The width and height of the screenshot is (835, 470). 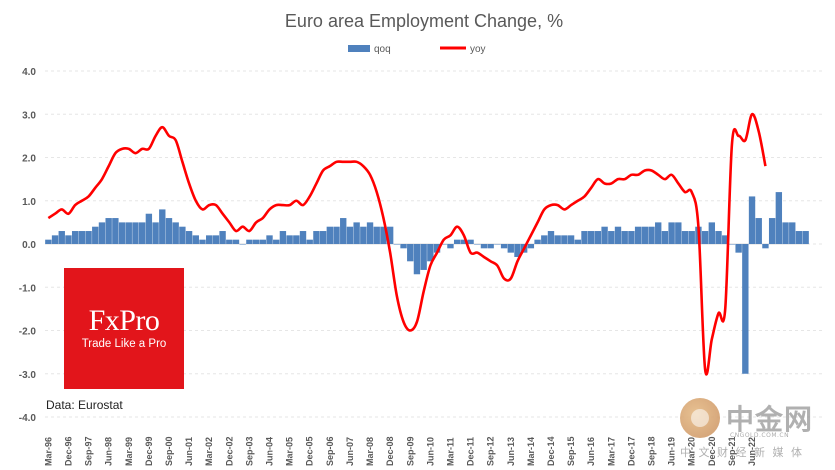 I want to click on y-tick-label: 3.0, so click(x=29, y=115).